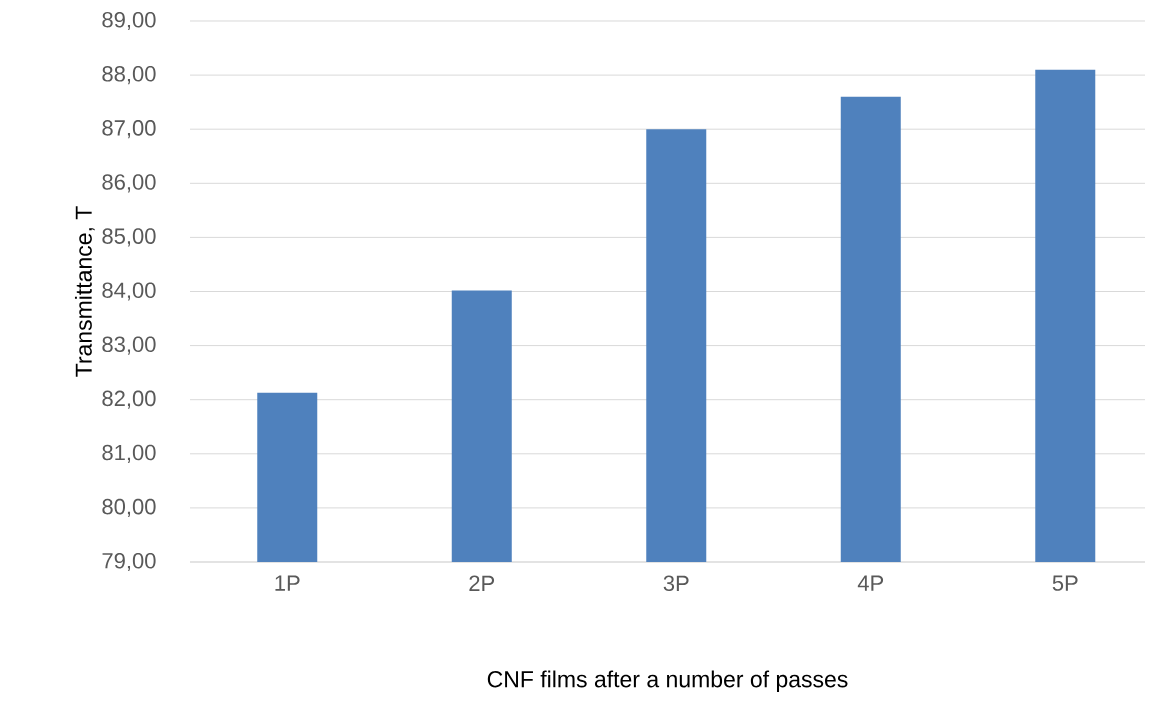 The height and width of the screenshot is (709, 1158). Describe the element at coordinates (129, 399) in the screenshot. I see `y-tick-label: 82,00` at that location.